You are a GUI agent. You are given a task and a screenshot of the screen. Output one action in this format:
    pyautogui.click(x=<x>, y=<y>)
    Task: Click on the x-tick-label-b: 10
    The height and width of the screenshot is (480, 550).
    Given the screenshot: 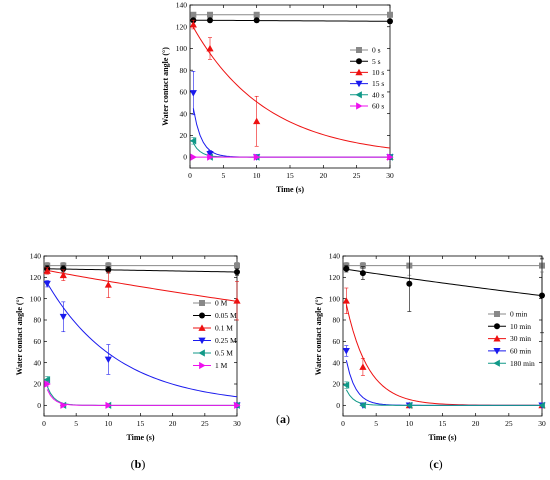 What is the action you would take?
    pyautogui.click(x=109, y=423)
    